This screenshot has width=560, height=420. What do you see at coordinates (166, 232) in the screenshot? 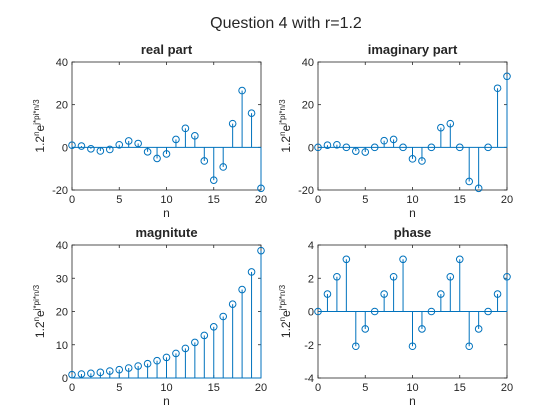
I see `subplot-title: magnitute` at bounding box center [166, 232].